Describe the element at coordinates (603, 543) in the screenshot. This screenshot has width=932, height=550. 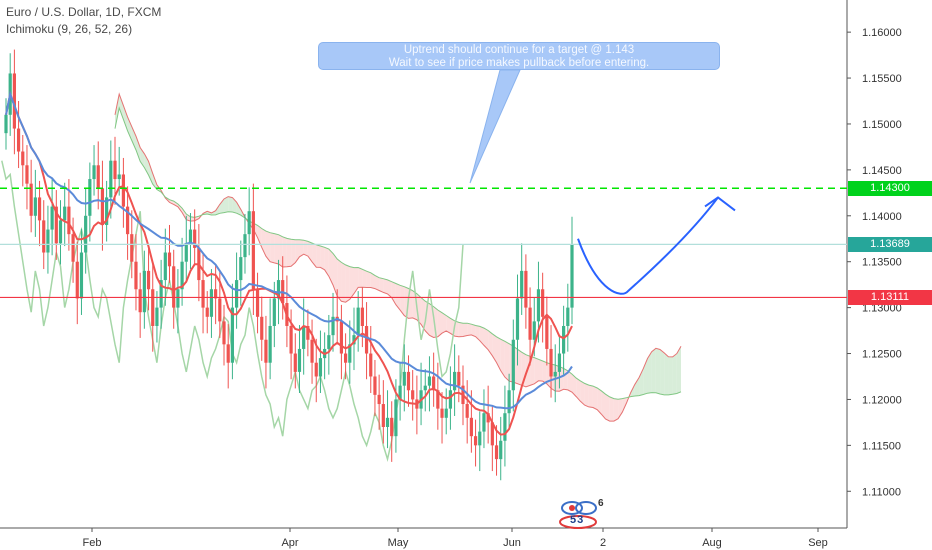
I see `x-tick-label: 2` at that location.